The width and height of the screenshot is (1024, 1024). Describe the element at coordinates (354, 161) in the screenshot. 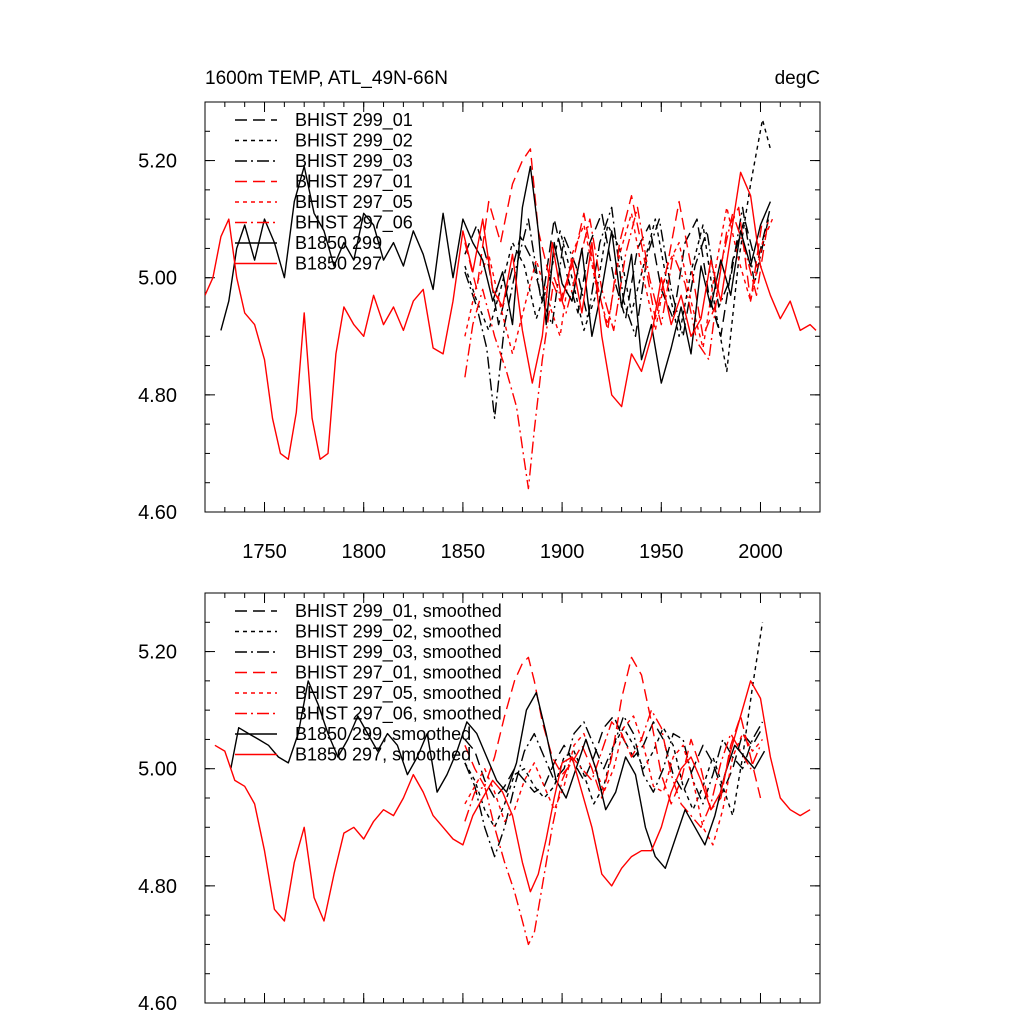

I see `top-legend-label: BHIST 299_03` at that location.